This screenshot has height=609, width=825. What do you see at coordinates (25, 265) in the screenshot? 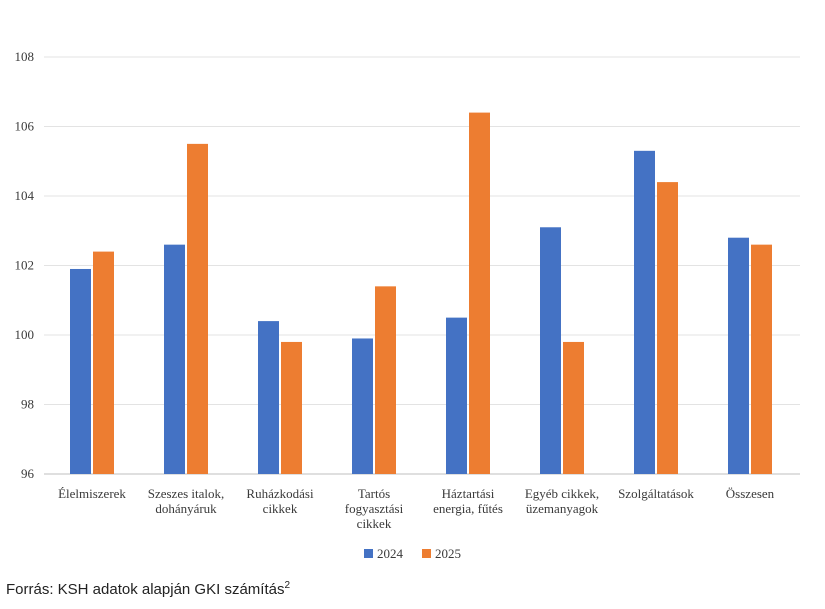
I see `y-tick-label: 102` at bounding box center [25, 265].